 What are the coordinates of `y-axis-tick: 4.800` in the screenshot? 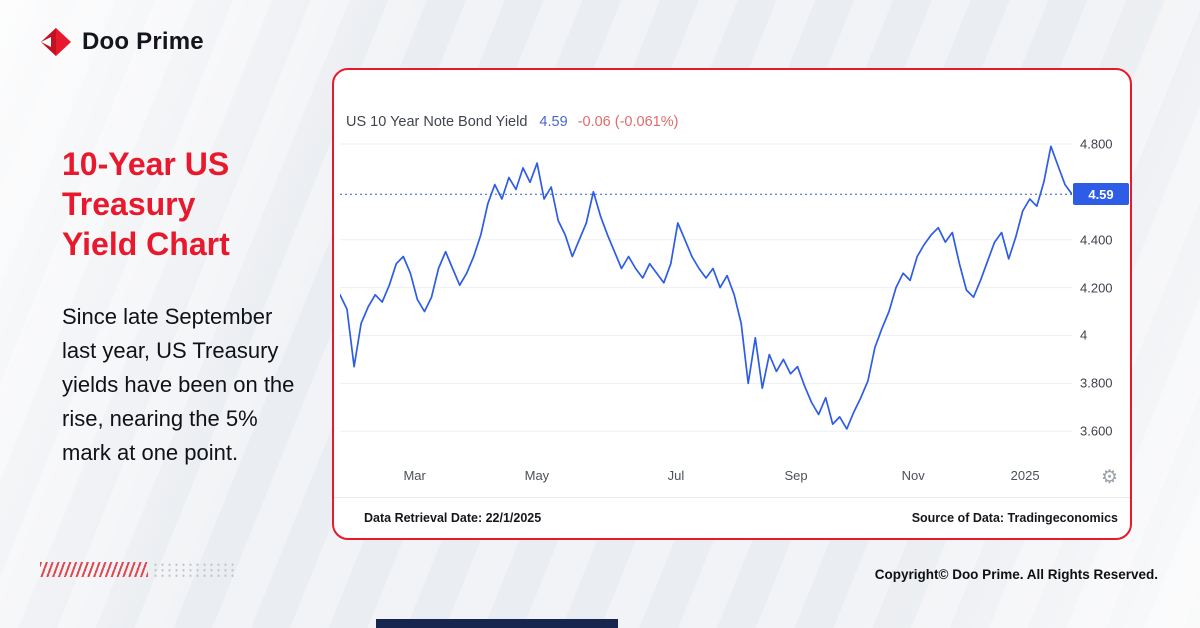 It's located at (1096, 144).